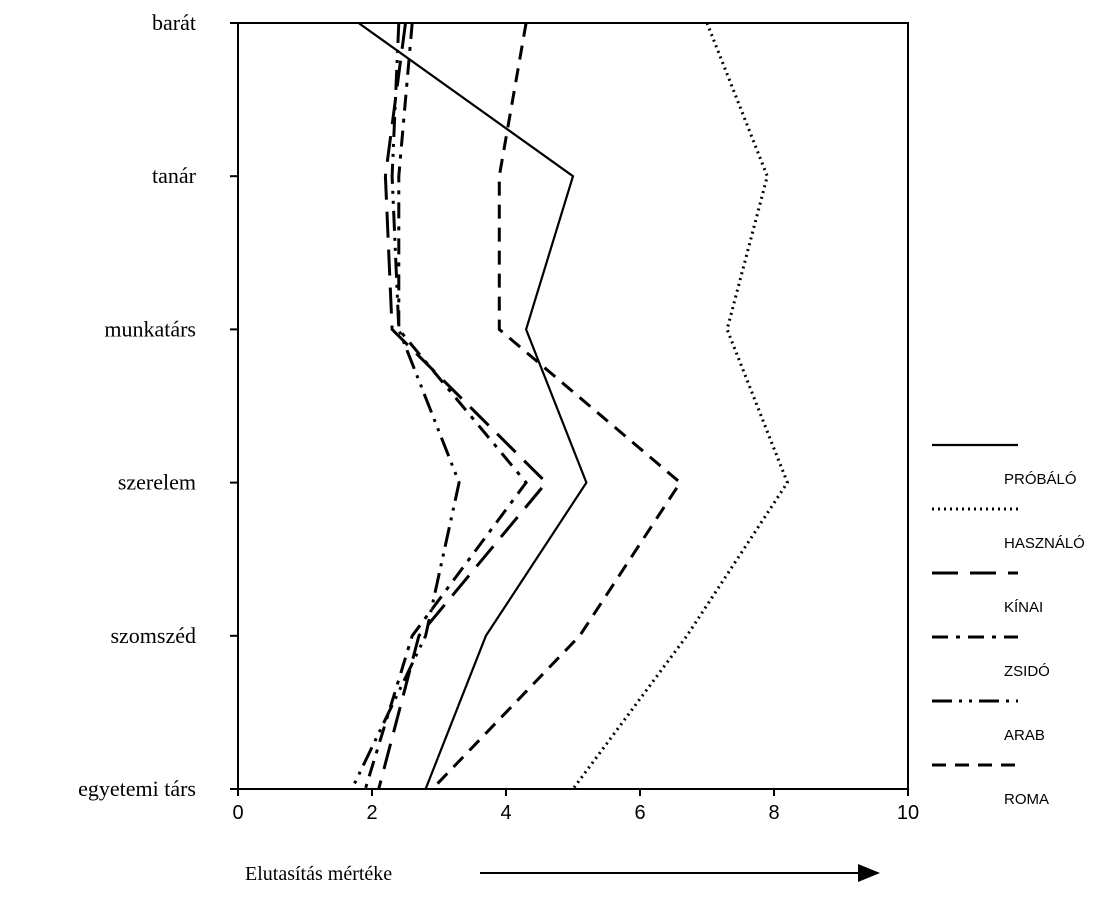  What do you see at coordinates (562, 874) in the screenshot?
I see `x-axis-title: Elutasítás mértéke` at bounding box center [562, 874].